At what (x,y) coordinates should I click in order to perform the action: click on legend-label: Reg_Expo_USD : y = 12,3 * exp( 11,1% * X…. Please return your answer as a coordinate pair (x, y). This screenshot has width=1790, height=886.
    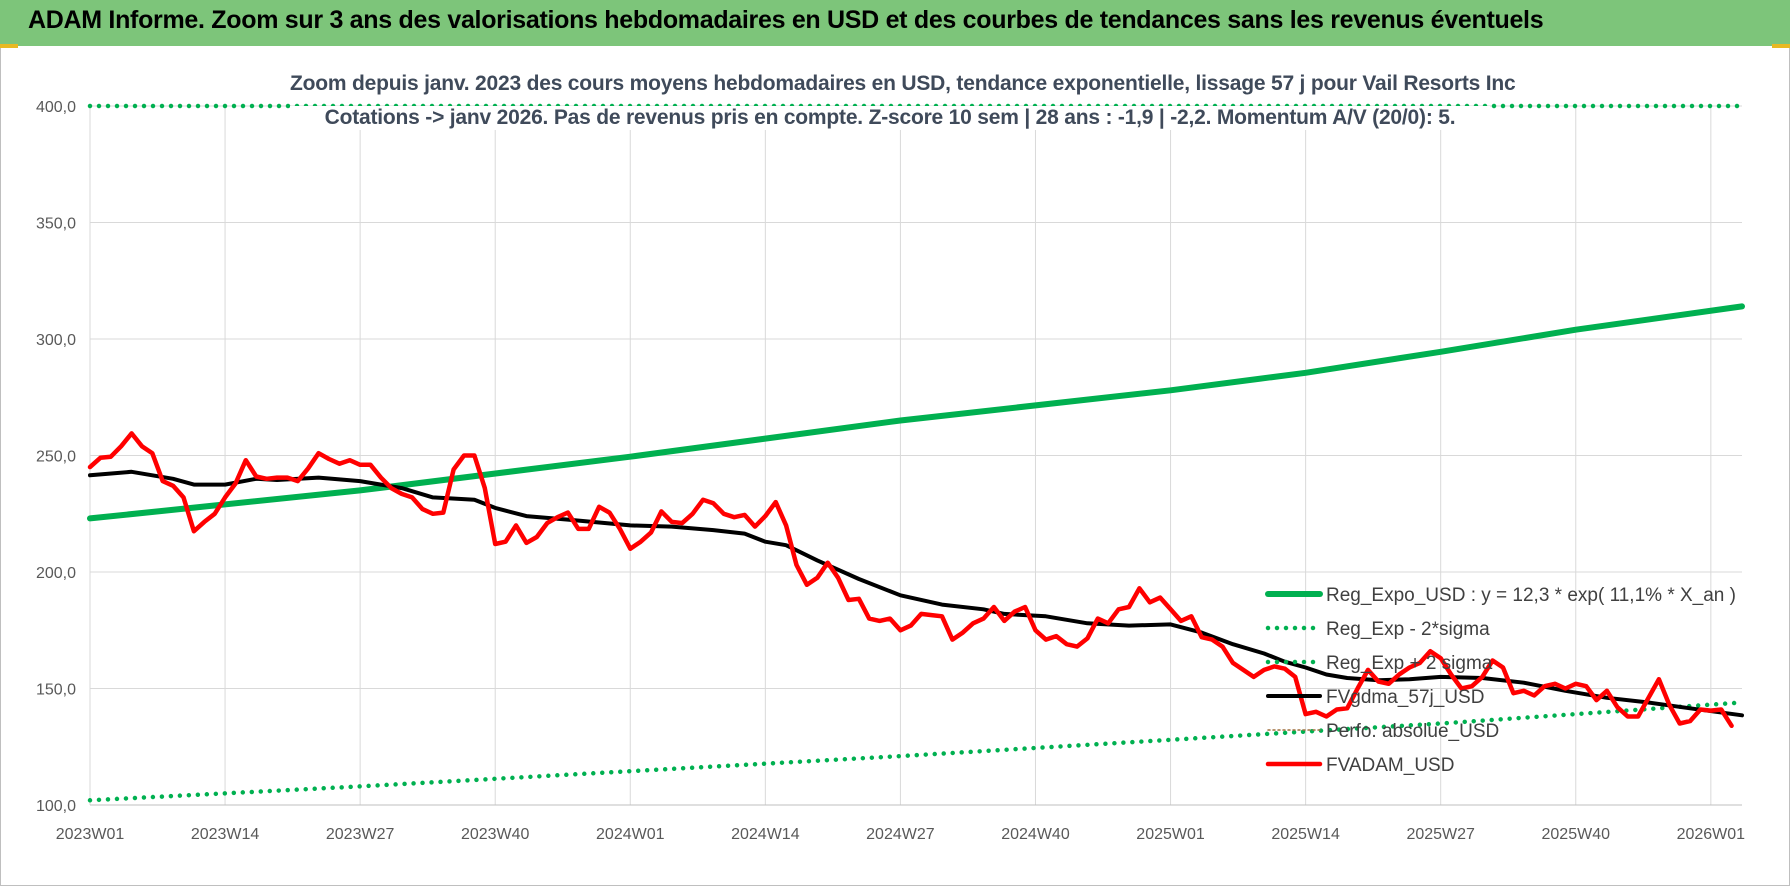
    Looking at the image, I should click on (1531, 595).